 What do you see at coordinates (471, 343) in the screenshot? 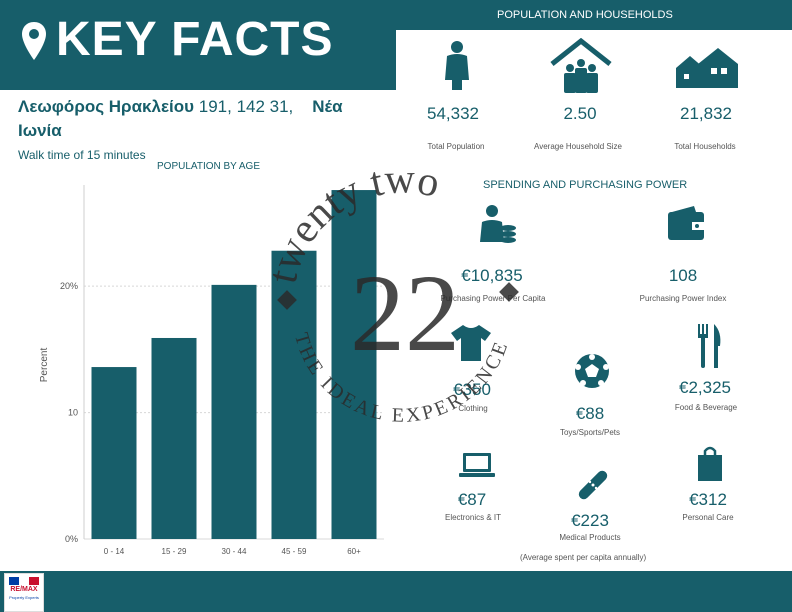
I see `tshirt-icon` at bounding box center [471, 343].